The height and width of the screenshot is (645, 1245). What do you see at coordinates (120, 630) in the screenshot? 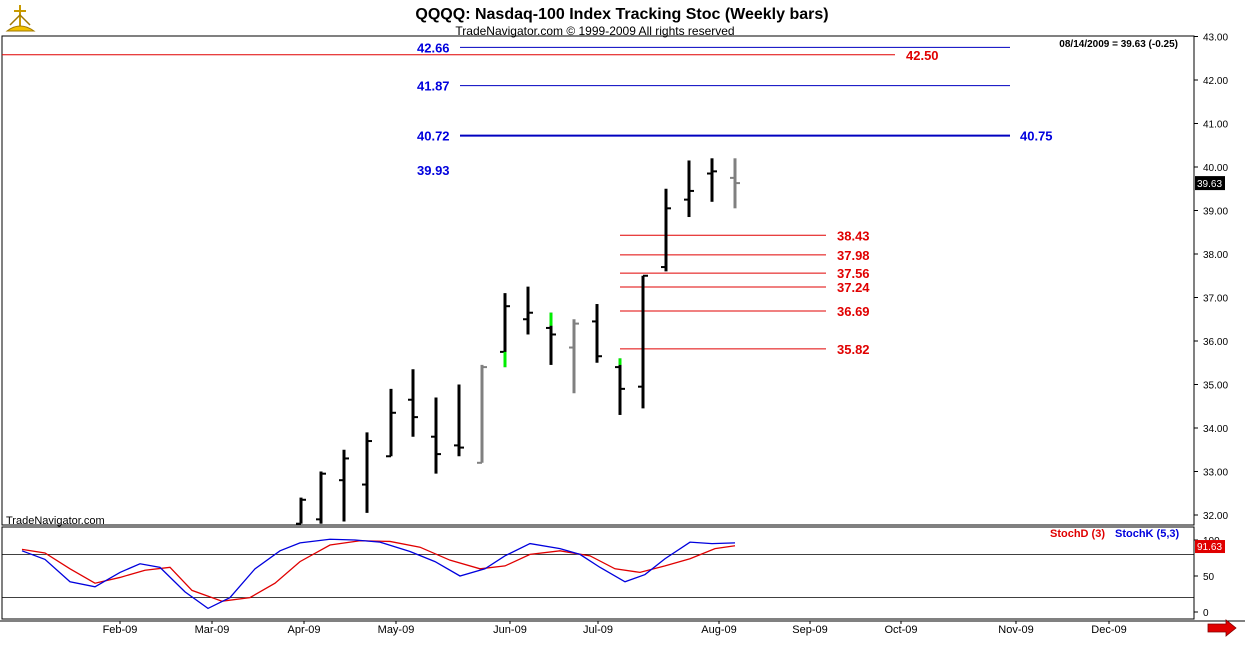
I see `x-axis-tick-label: Feb-09` at bounding box center [120, 630].